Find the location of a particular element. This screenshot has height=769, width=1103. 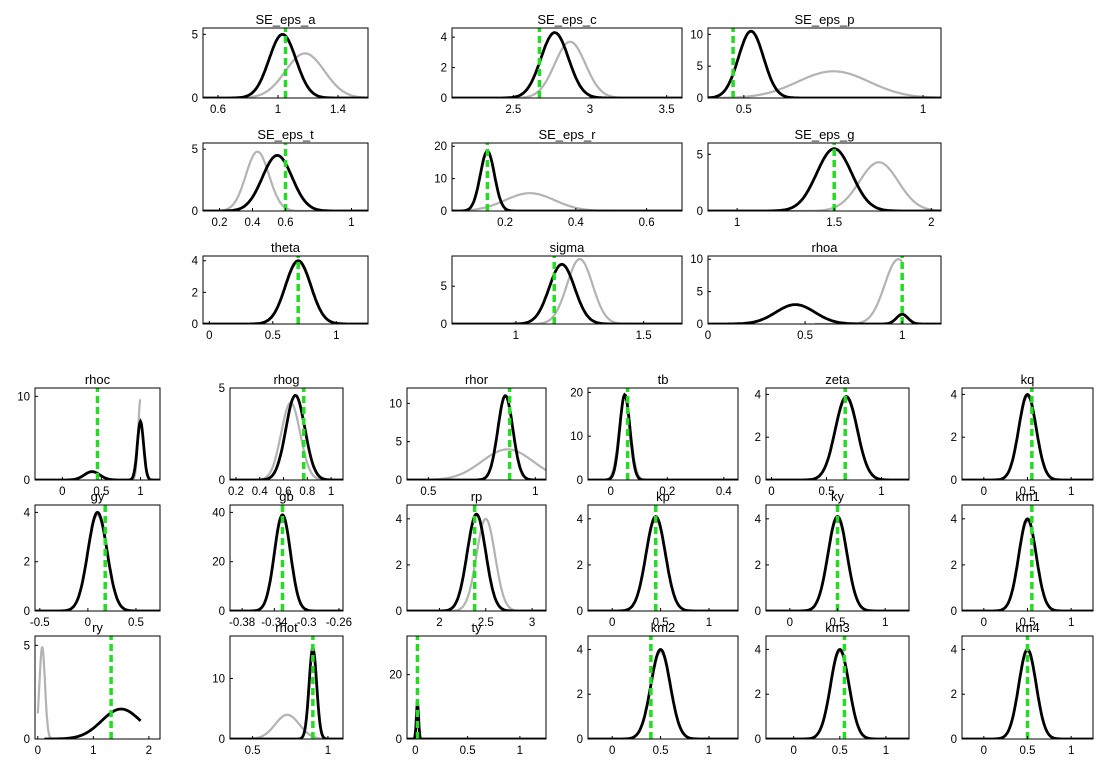

zeta-ytick-label: 4 is located at coordinates (758, 395).